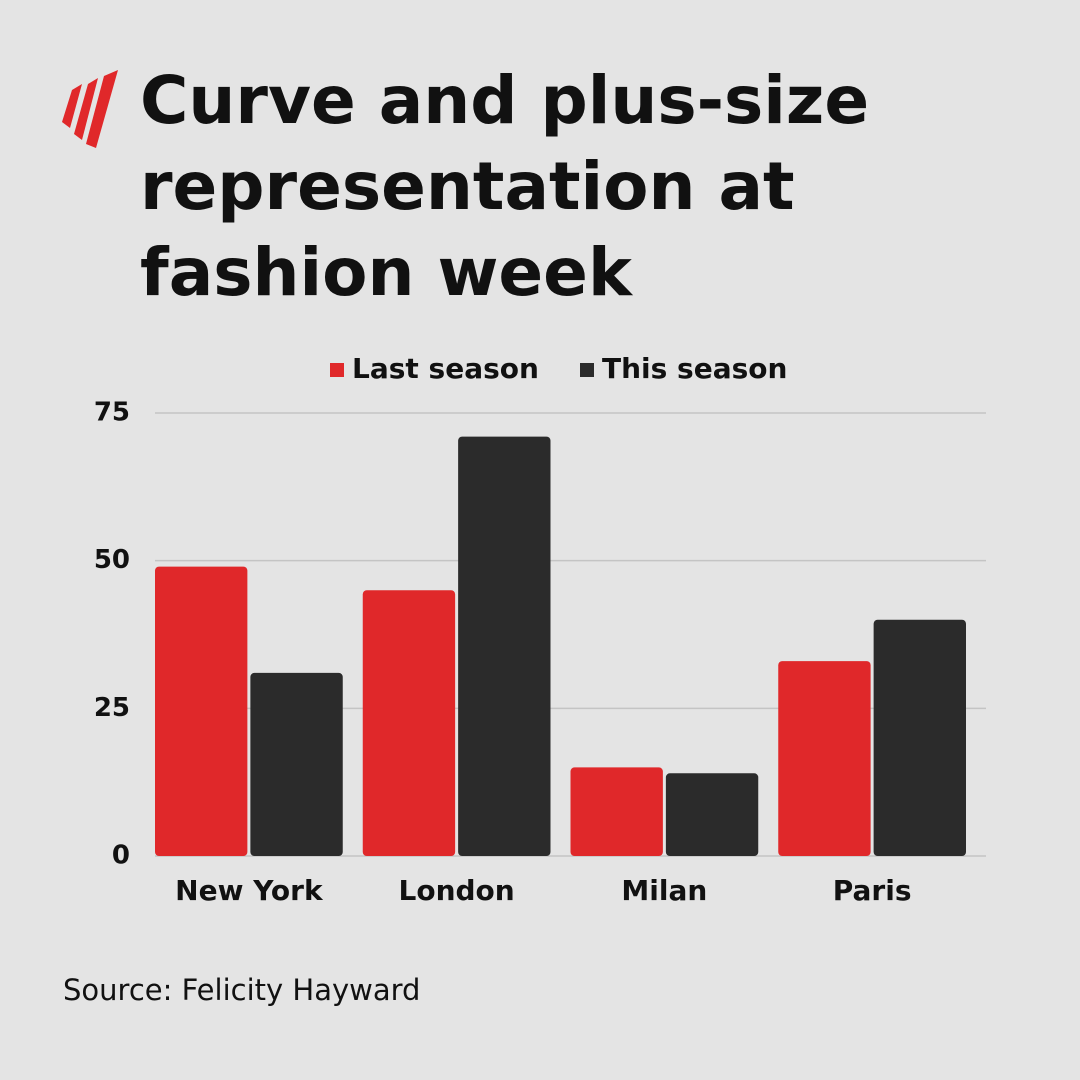  Describe the element at coordinates (664, 890) in the screenshot. I see `x-tick-label: Milan` at that location.